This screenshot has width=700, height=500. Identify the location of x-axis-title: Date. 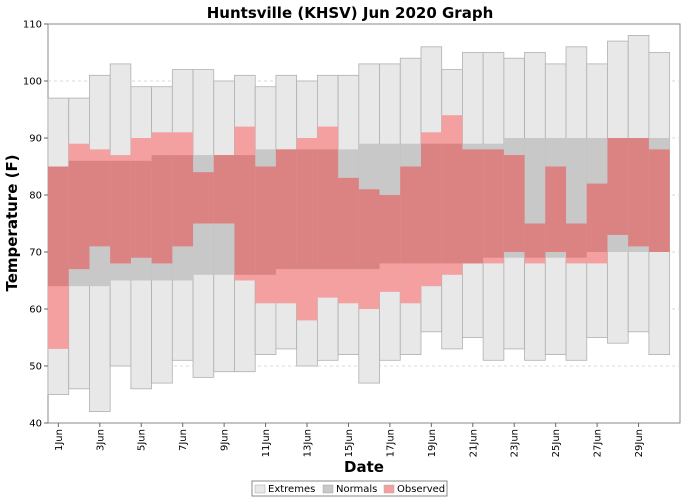
(364, 467).